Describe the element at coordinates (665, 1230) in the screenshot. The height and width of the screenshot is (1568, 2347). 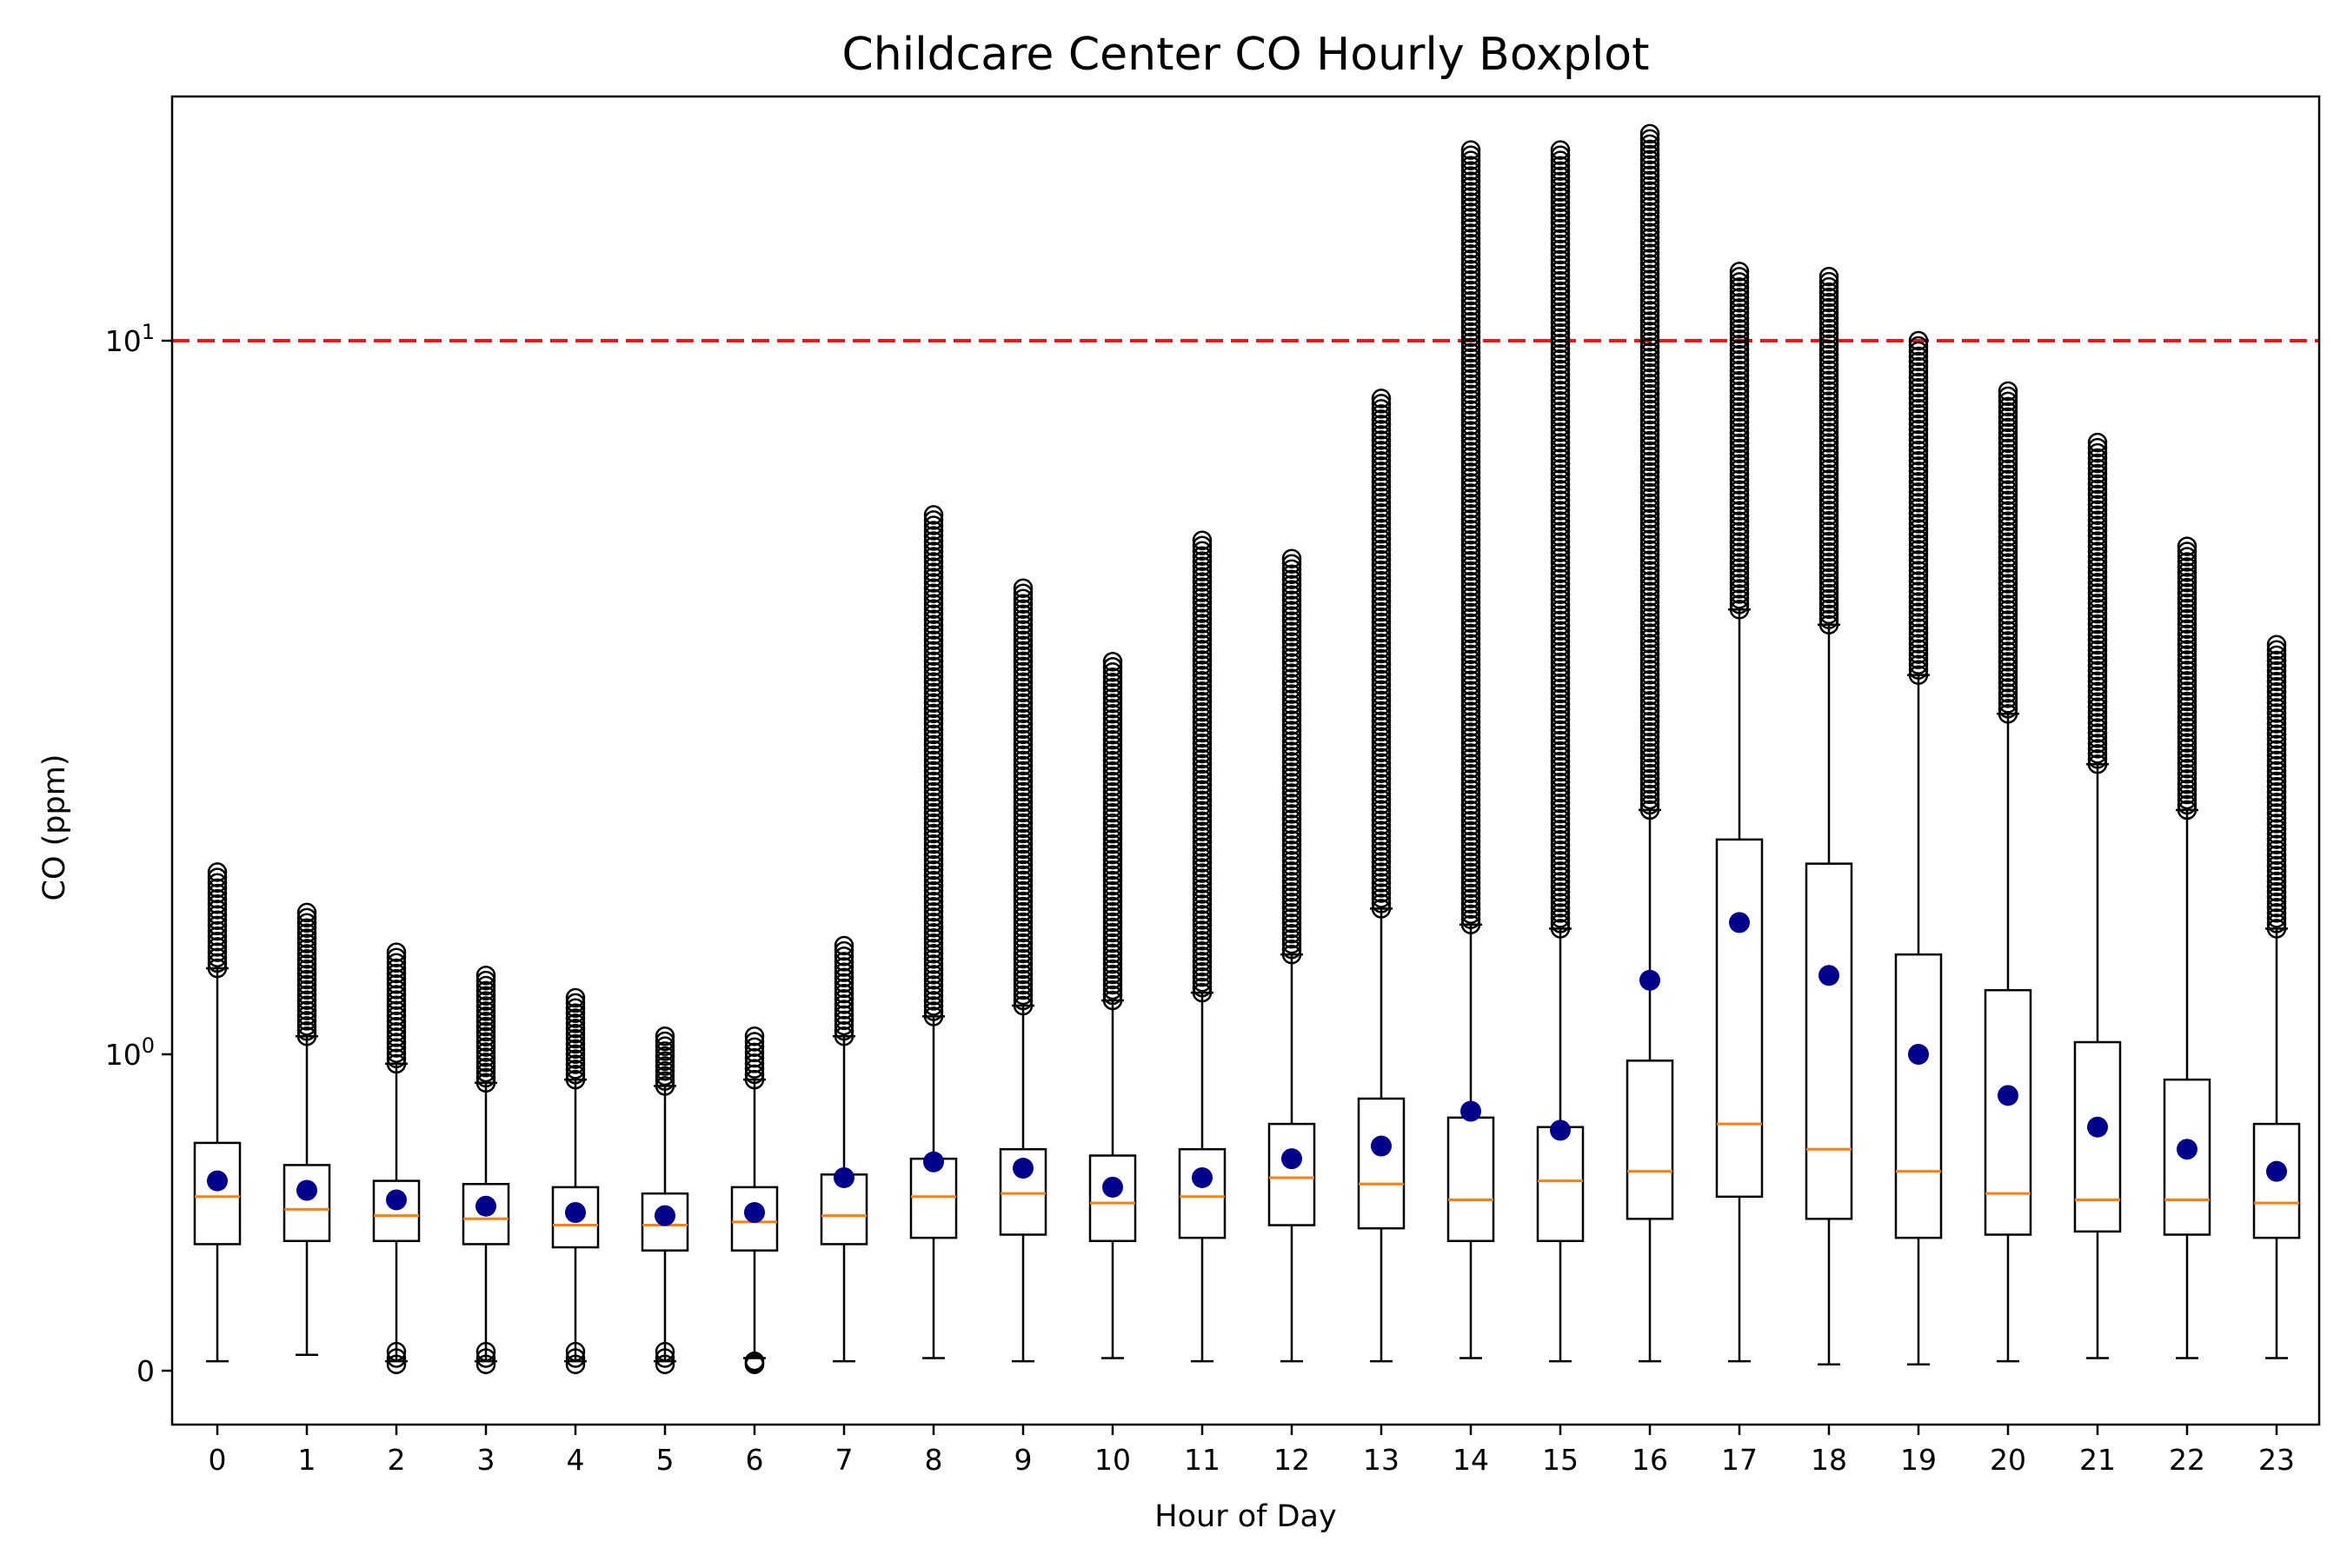
I see `hour-5-box-group` at that location.